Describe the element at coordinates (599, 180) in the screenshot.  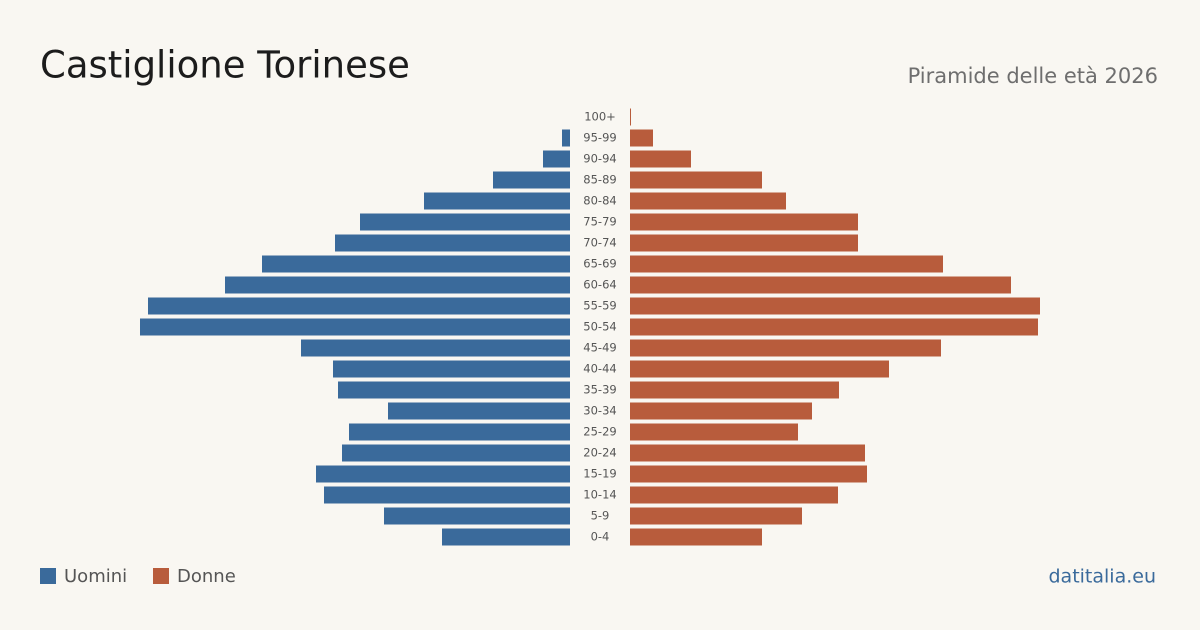
I see `age-label: 85-89` at that location.